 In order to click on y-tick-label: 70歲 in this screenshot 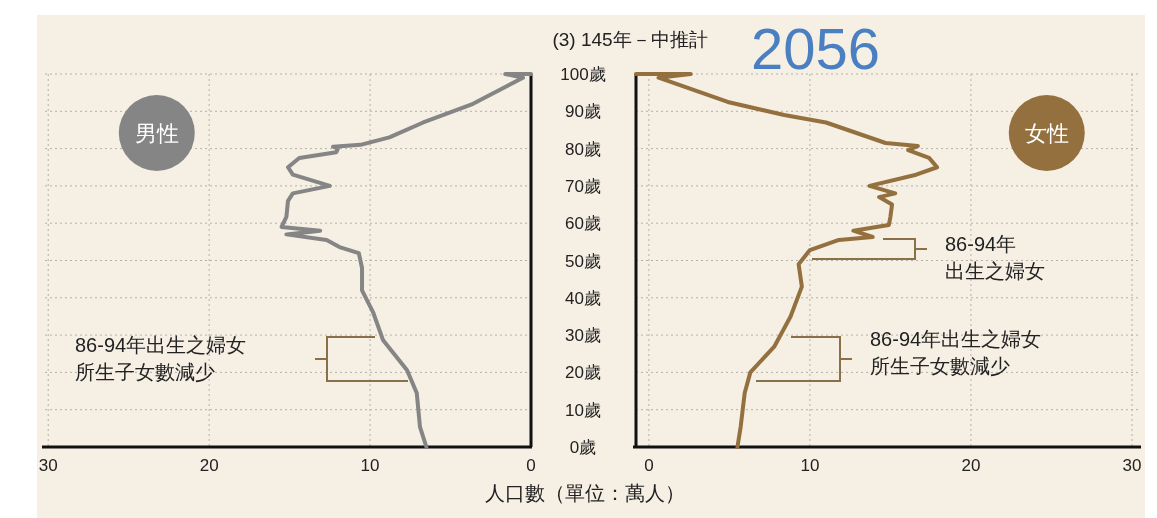, I will do `click(583, 186)`.